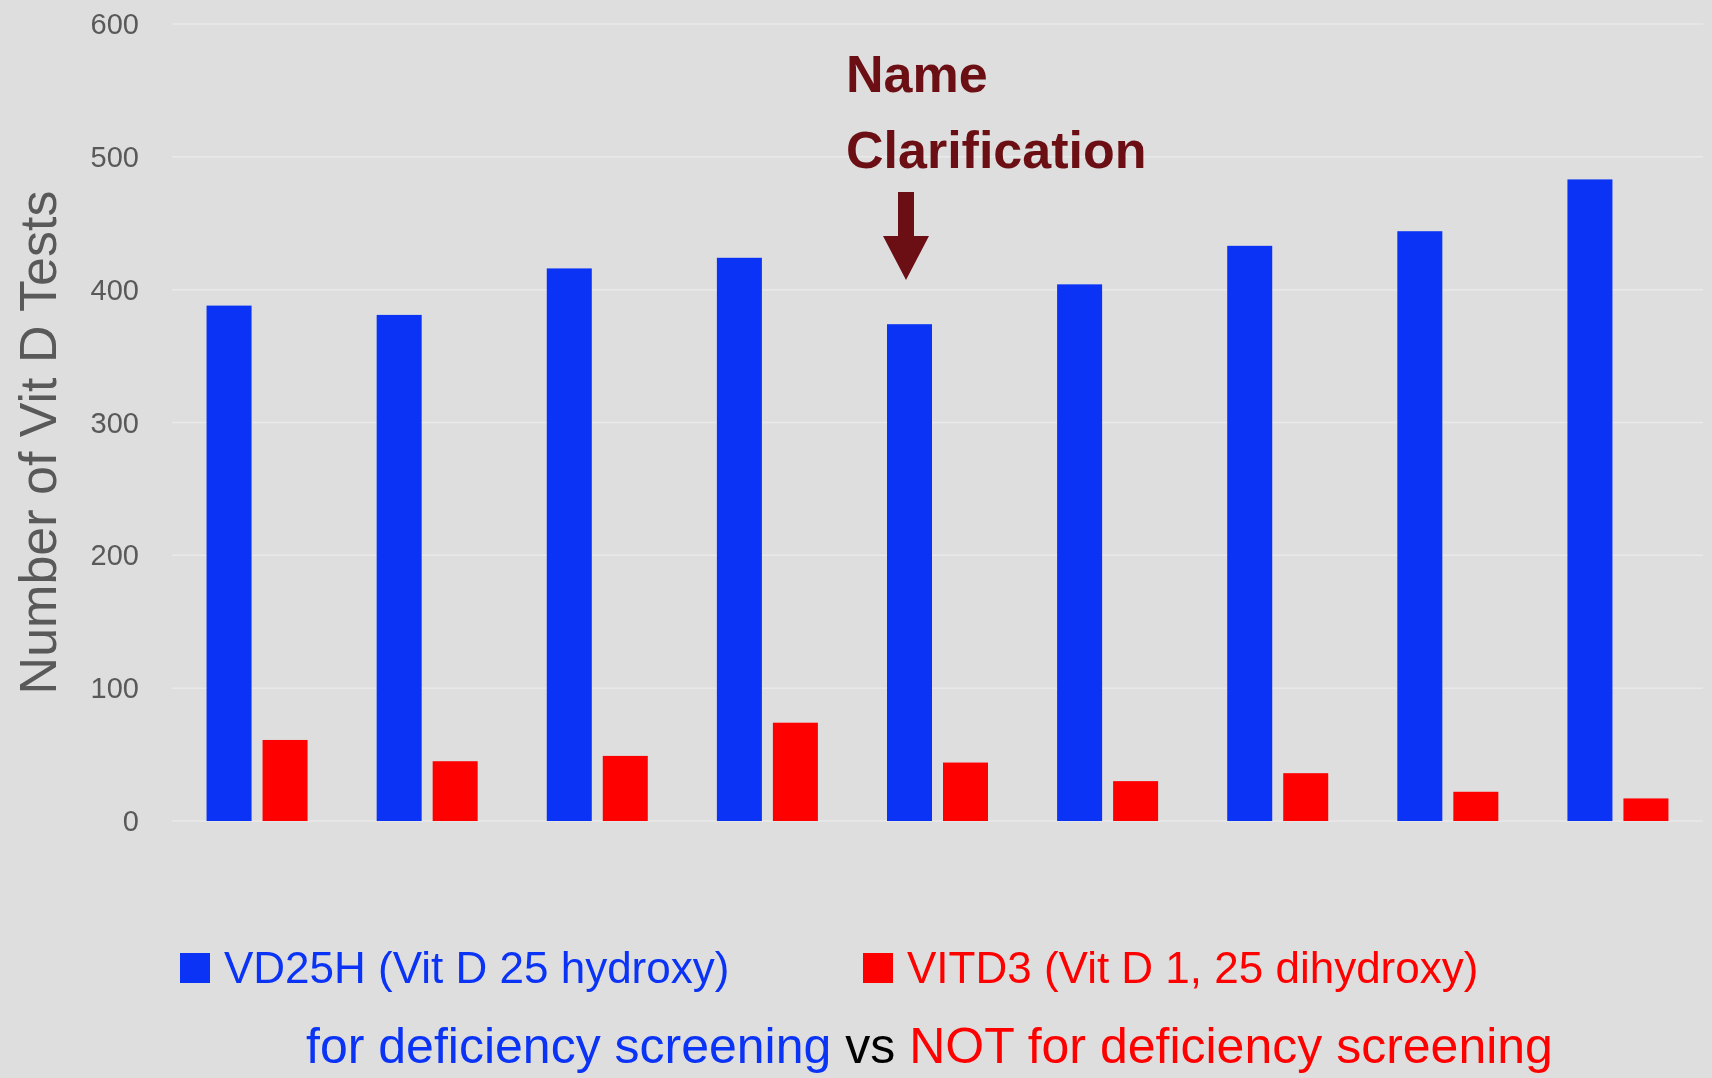 The height and width of the screenshot is (1078, 1712). I want to click on y-tick-label: 0, so click(130, 821).